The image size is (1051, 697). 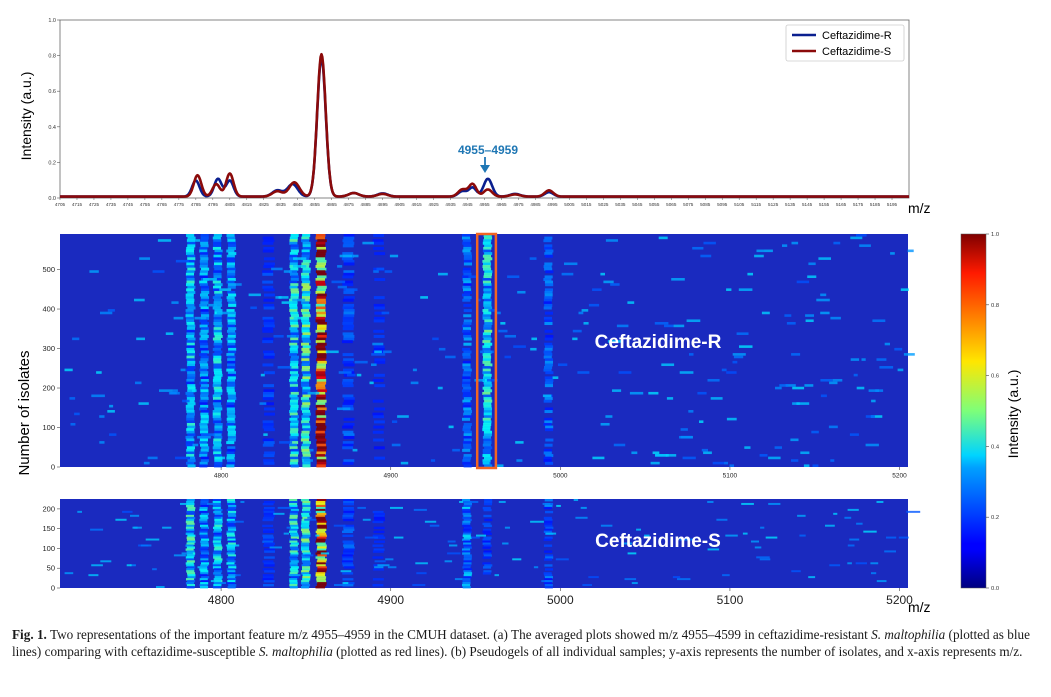 I want to click on top-x-tick-label: 4875, so click(x=349, y=204).